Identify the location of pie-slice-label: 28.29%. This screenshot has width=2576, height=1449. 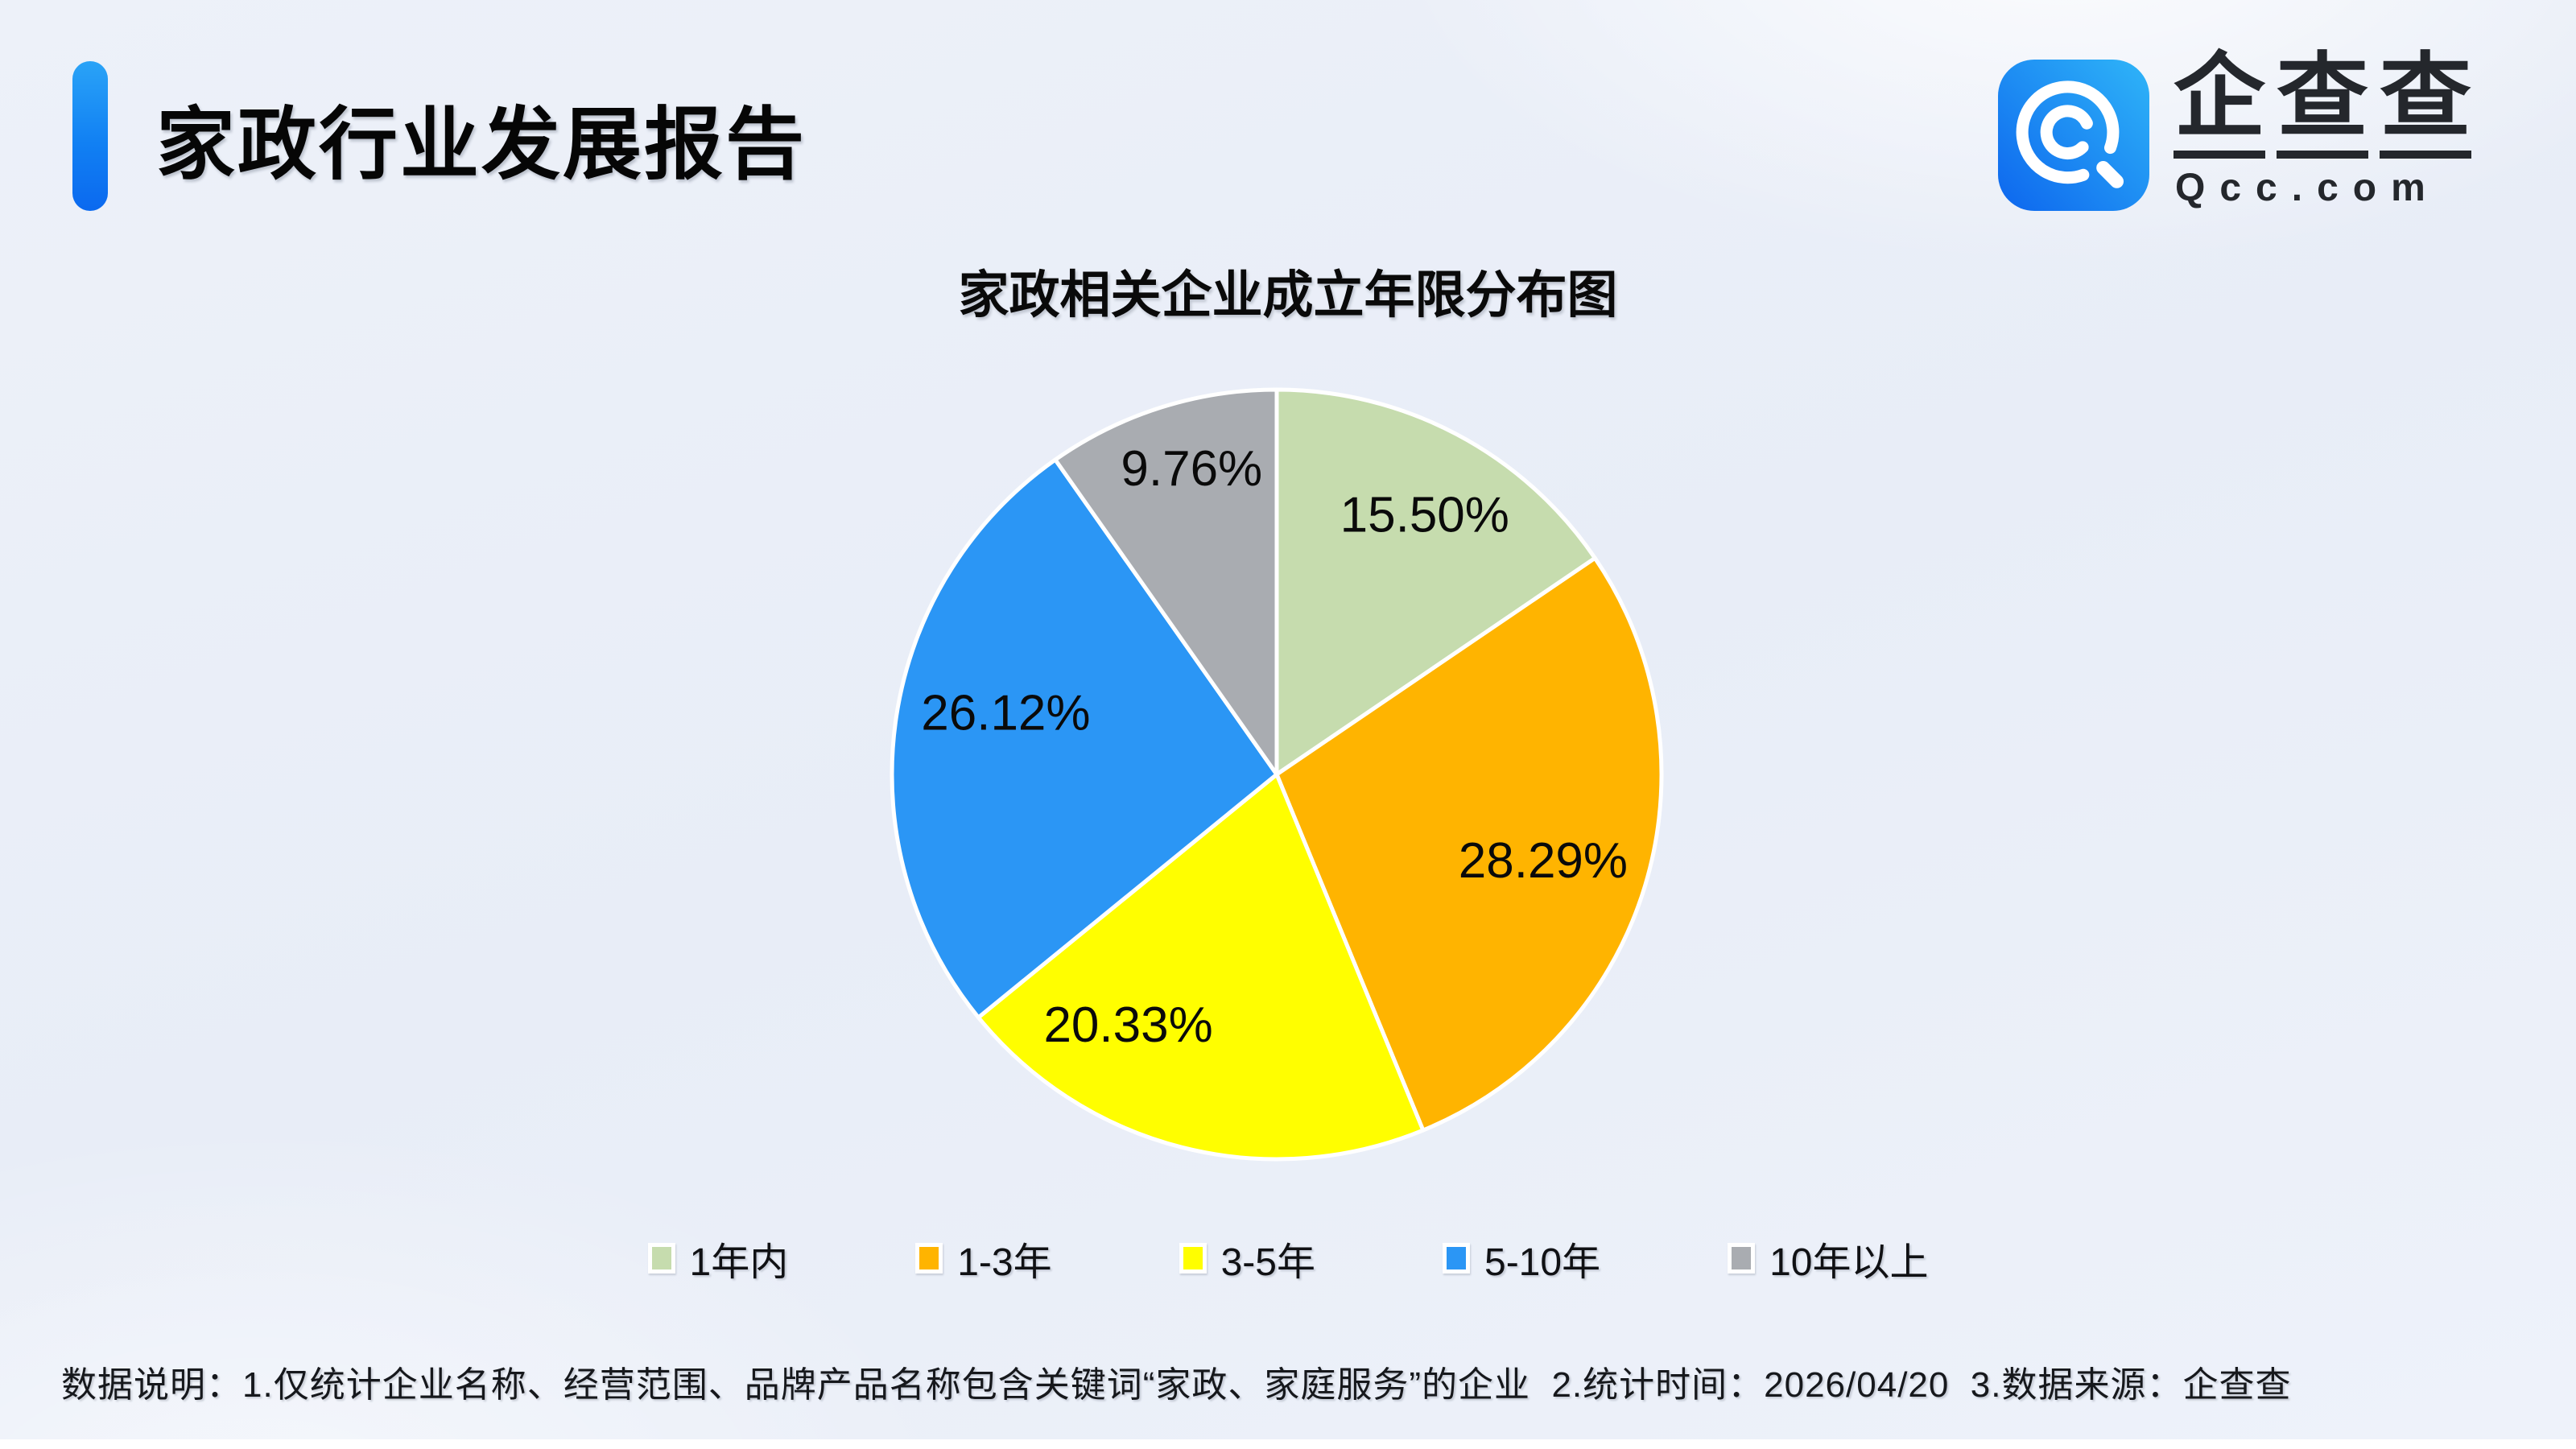
(1543, 861).